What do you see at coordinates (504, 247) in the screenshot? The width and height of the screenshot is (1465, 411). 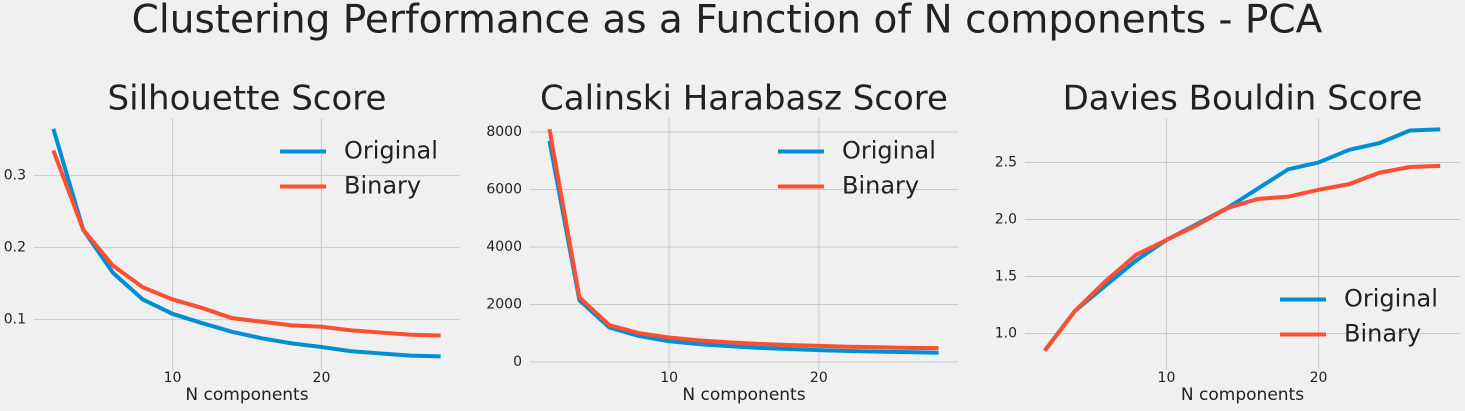 I see `y-tick-label: 4000` at bounding box center [504, 247].